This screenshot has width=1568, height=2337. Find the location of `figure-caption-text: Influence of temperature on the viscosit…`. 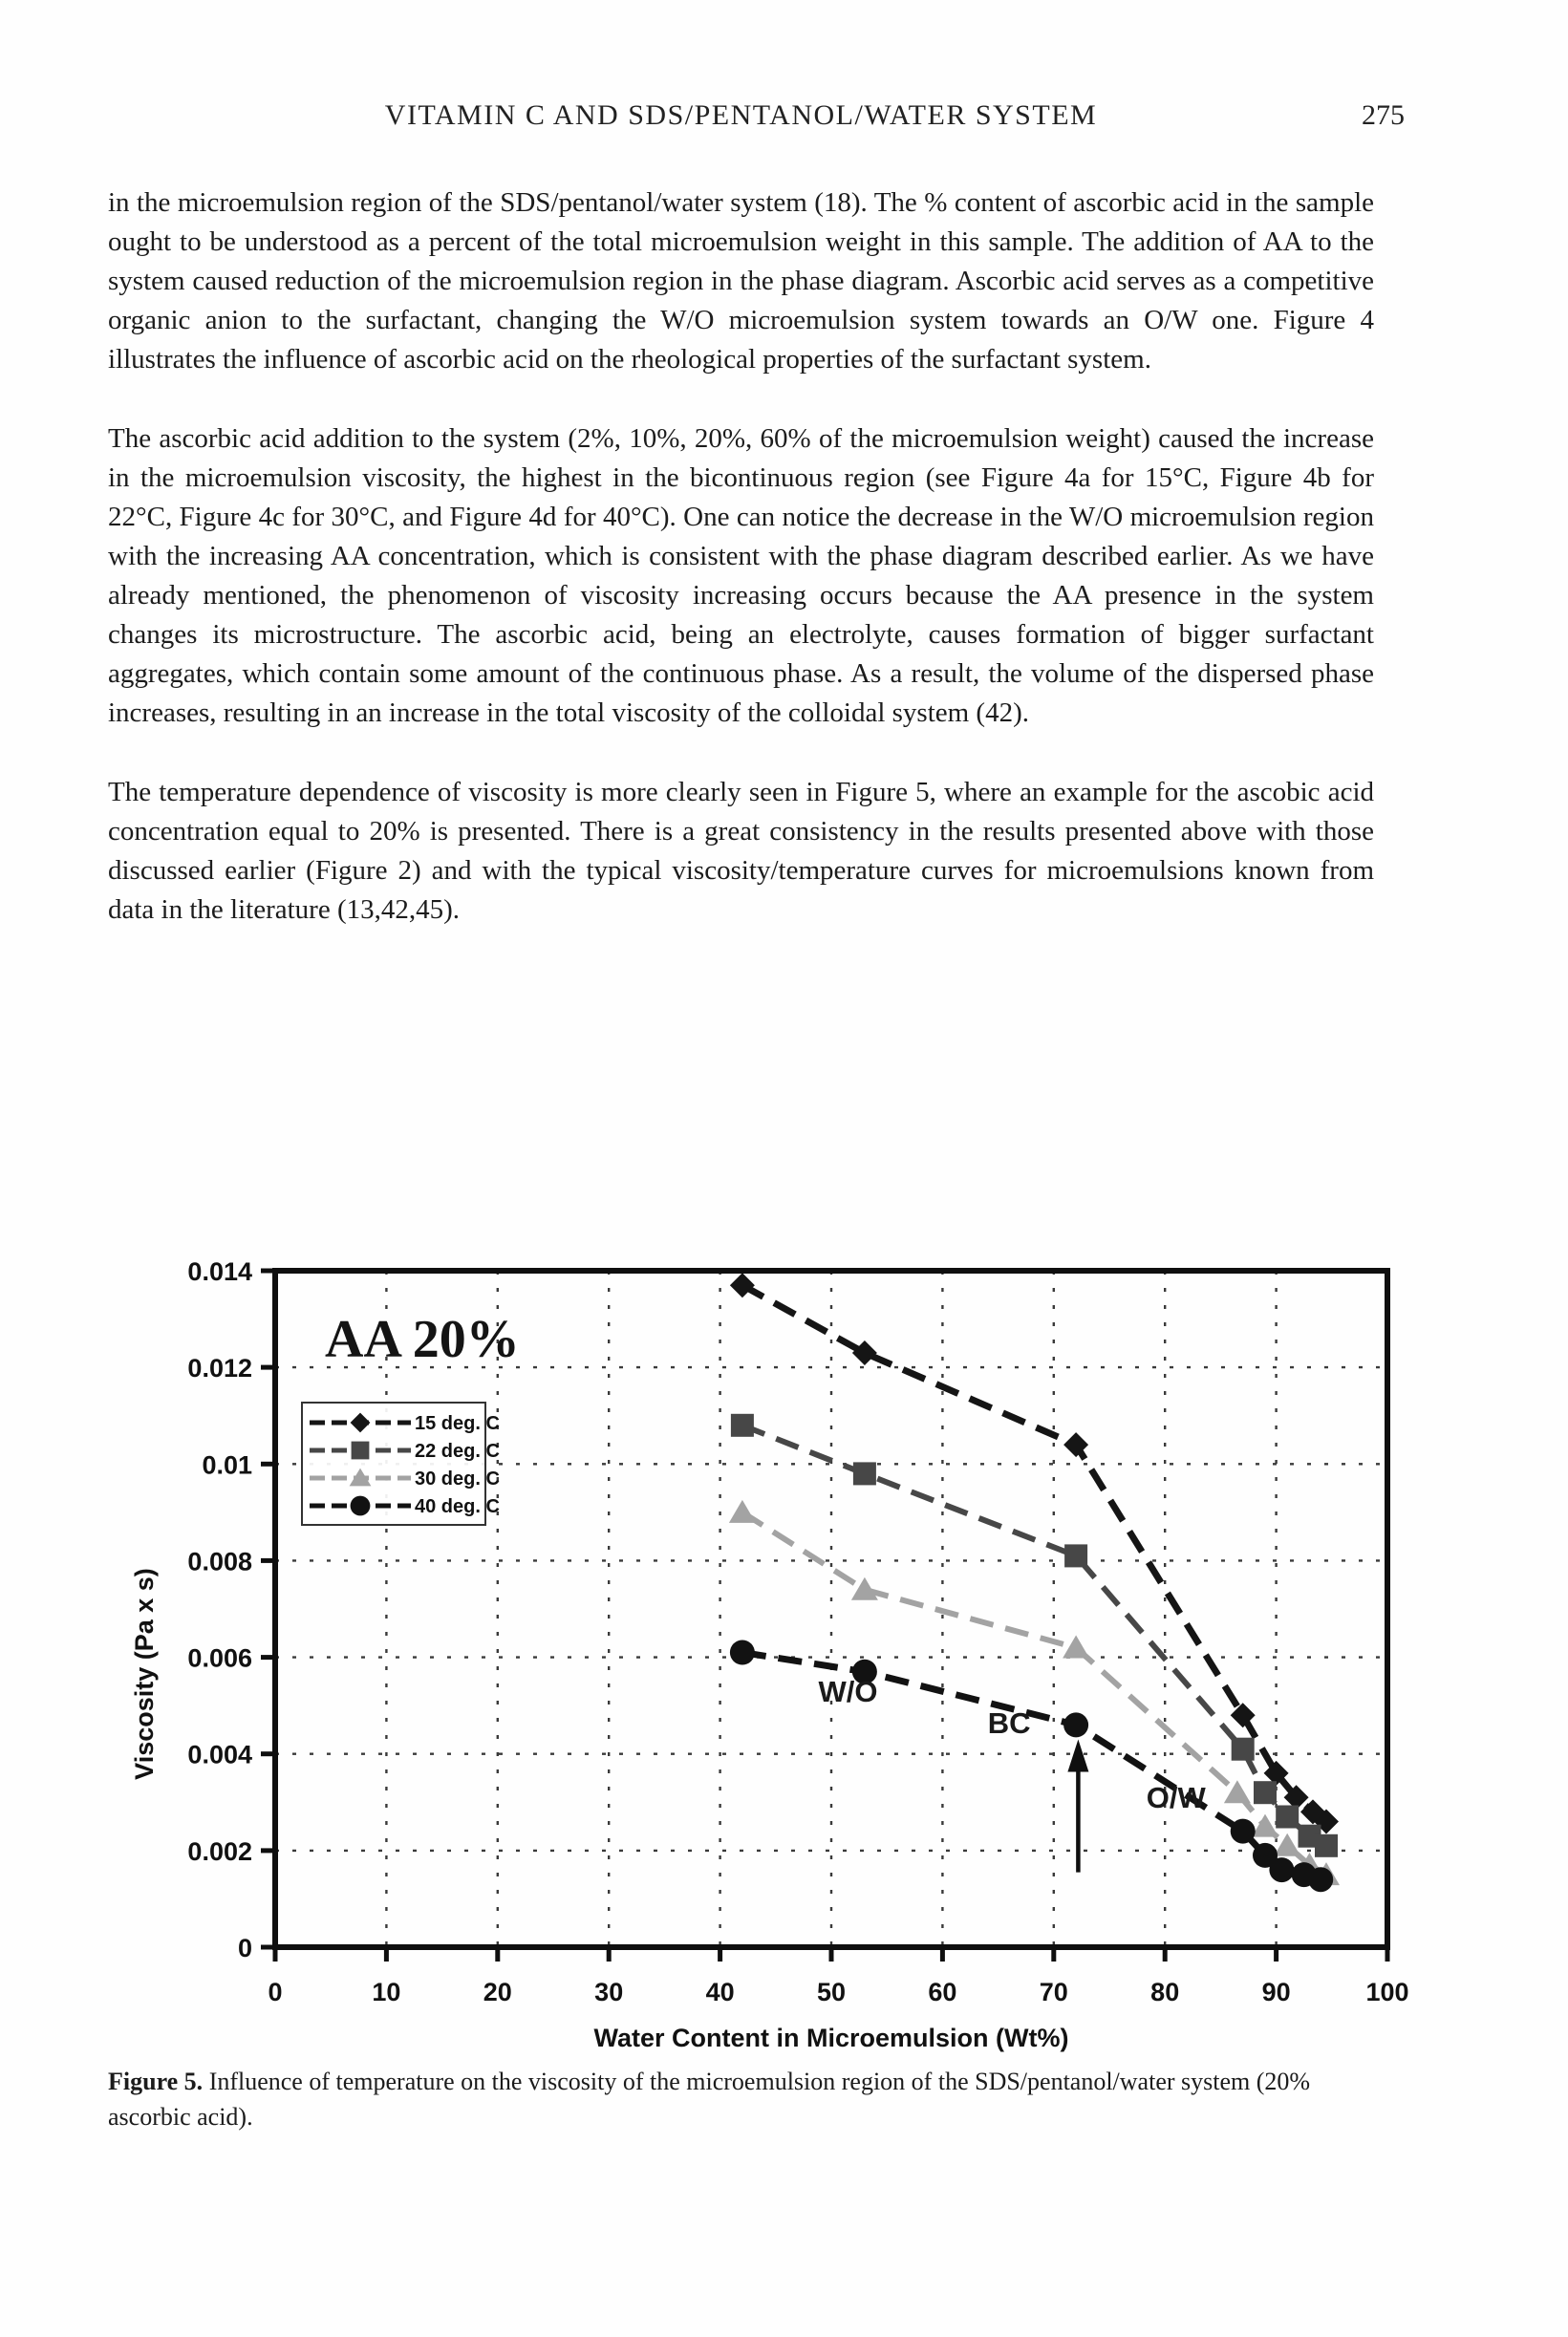

figure-caption-text: Influence of temperature on the viscosit… is located at coordinates (710, 2099).